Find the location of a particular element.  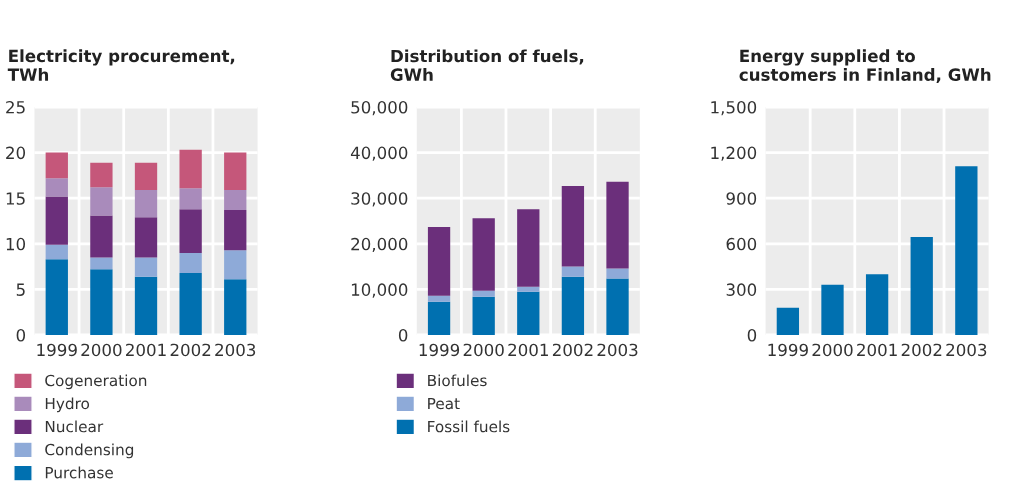

legend-label: Purchase is located at coordinates (79, 472).